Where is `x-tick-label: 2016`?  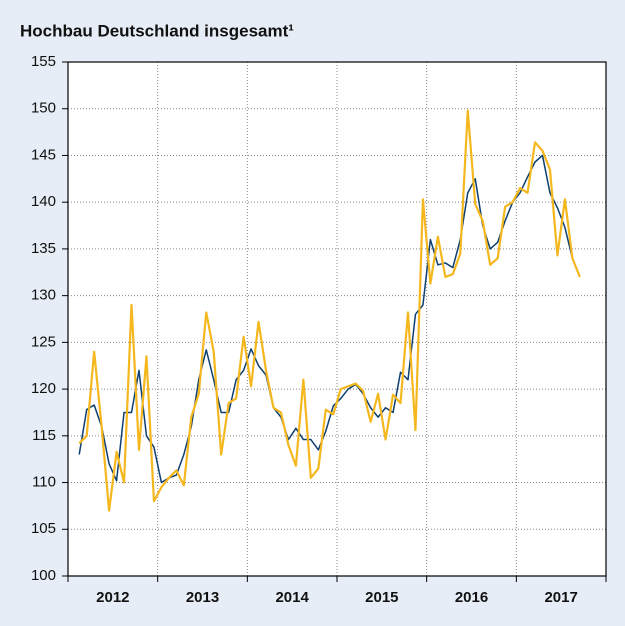
x-tick-label: 2016 is located at coordinates (471, 597).